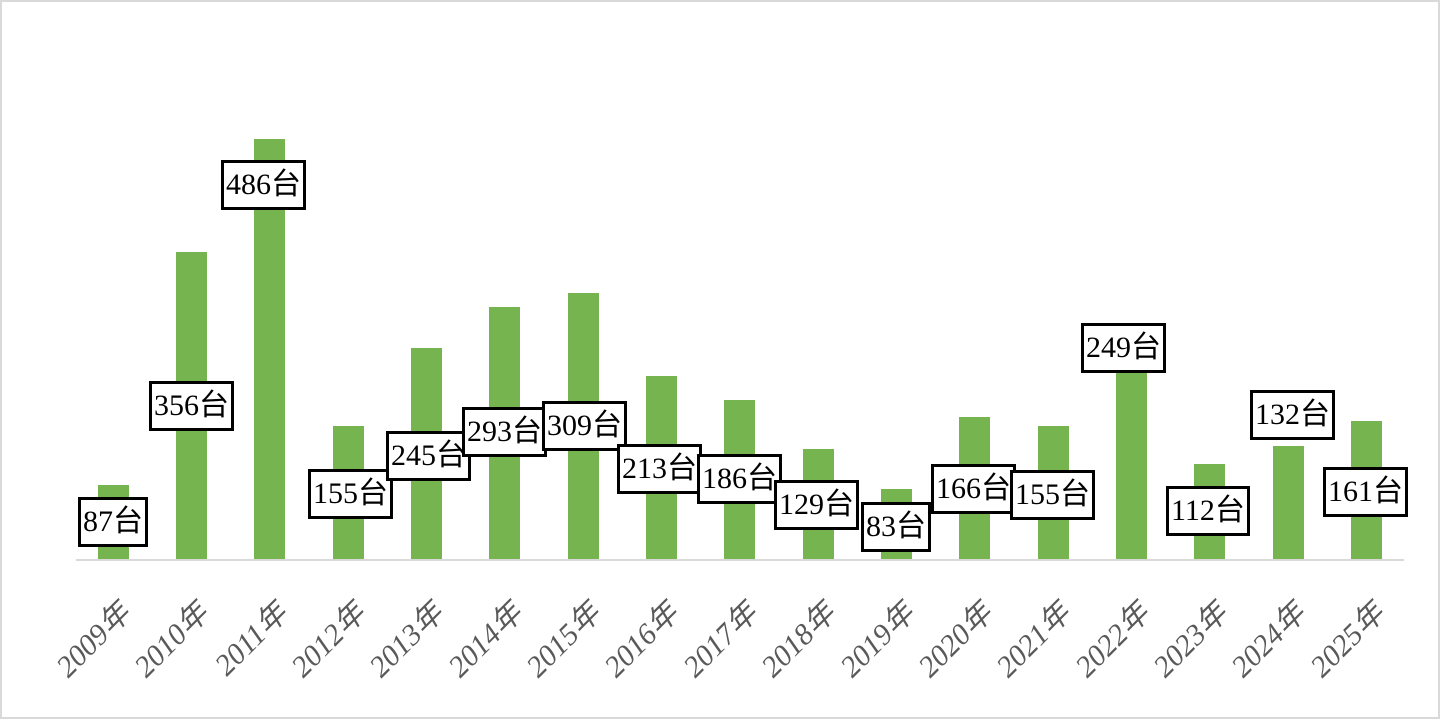 Image resolution: width=1440 pixels, height=719 pixels. What do you see at coordinates (739, 479) in the screenshot?
I see `data-label-2017年: 186台` at bounding box center [739, 479].